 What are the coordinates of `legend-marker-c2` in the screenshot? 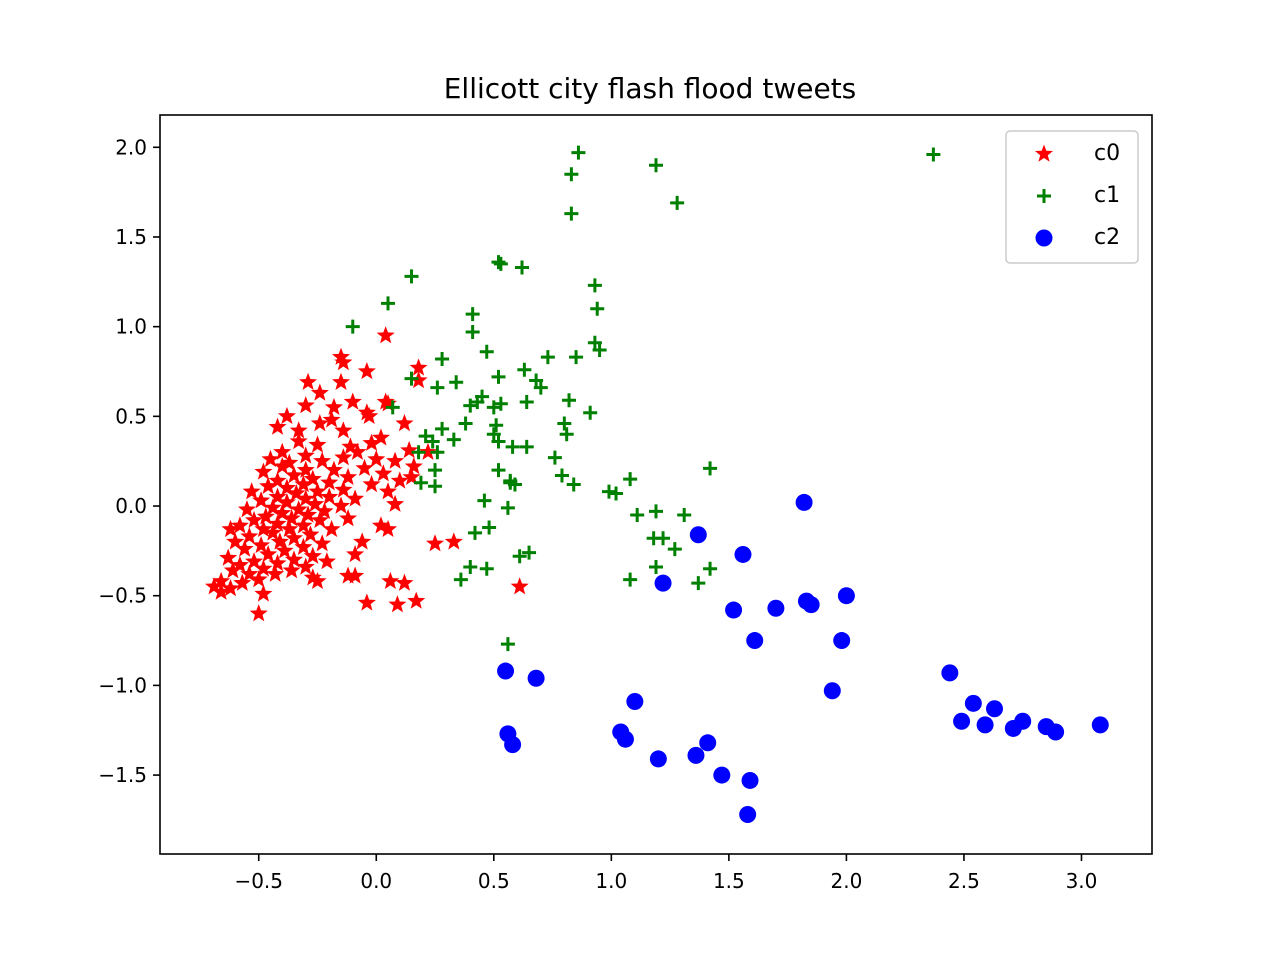 It's located at (1044, 238).